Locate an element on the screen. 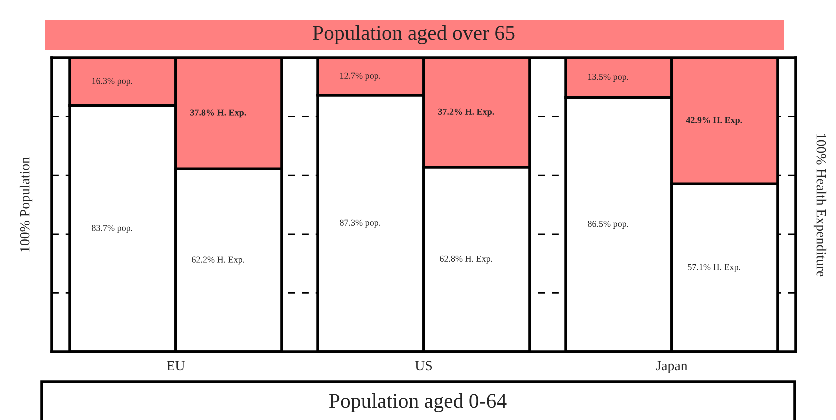 Image resolution: width=836 pixels, height=420 pixels. data-label: 42.9% H. Exp. is located at coordinates (714, 121).